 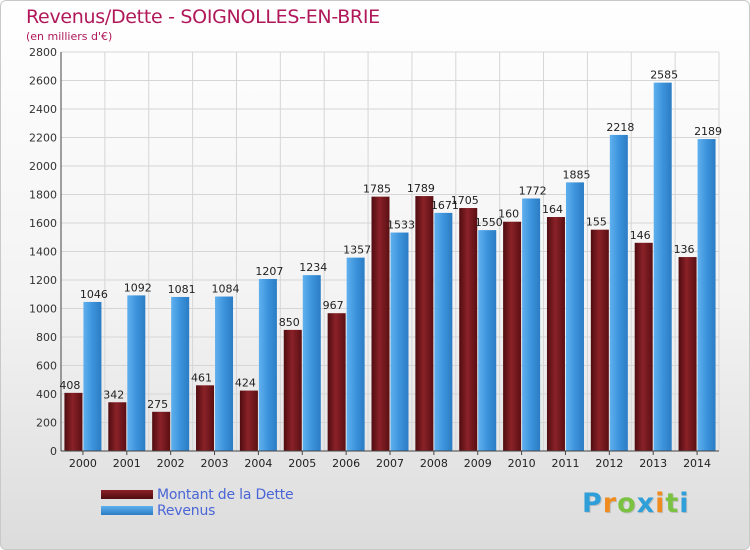 I want to click on x-tick-label: 2003, so click(x=215, y=463).